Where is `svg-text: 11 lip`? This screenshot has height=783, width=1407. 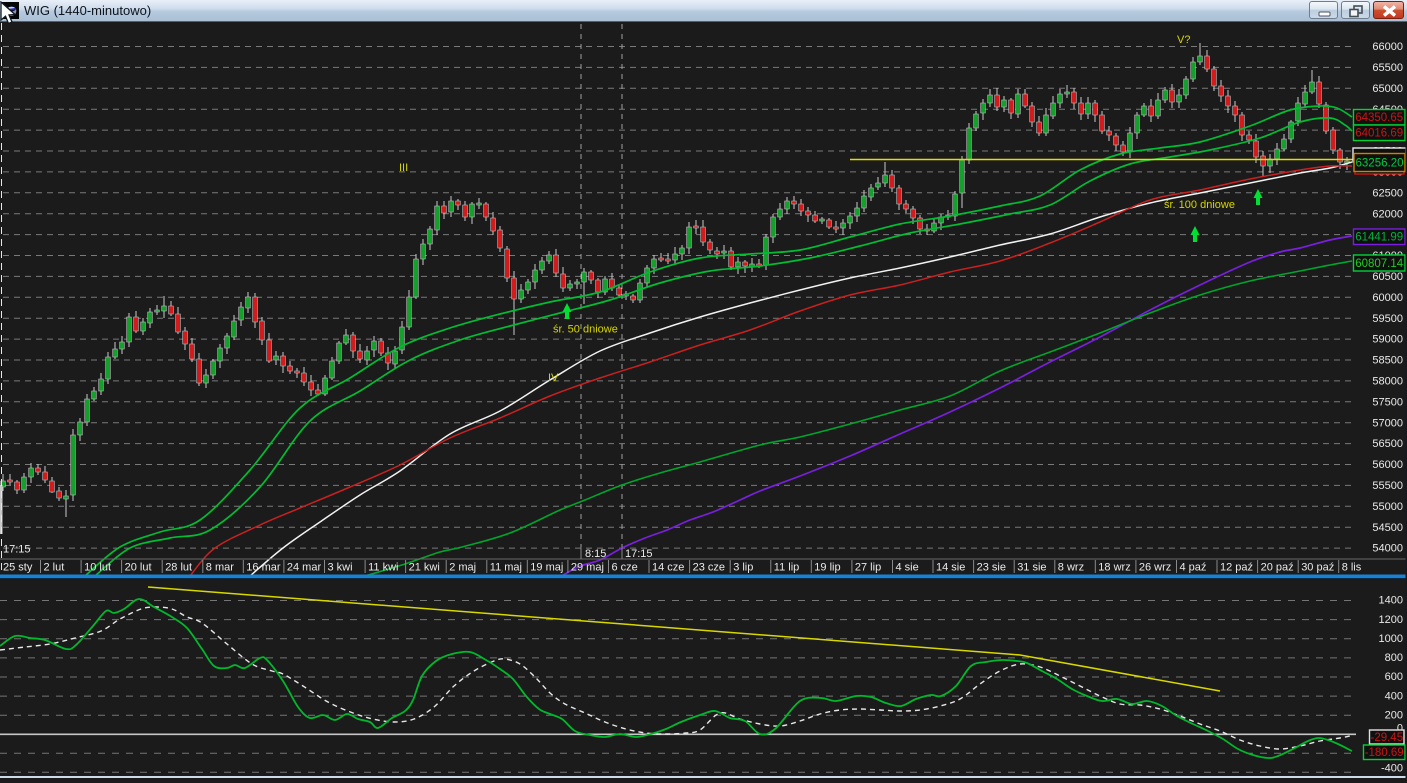
svg-text: 11 lip is located at coordinates (786, 568).